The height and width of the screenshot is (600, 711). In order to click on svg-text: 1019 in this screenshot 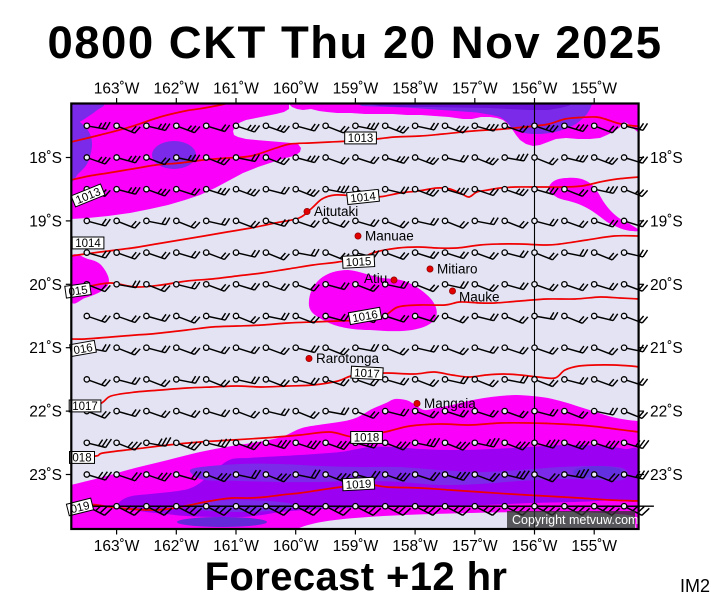, I will do `click(358, 484)`.